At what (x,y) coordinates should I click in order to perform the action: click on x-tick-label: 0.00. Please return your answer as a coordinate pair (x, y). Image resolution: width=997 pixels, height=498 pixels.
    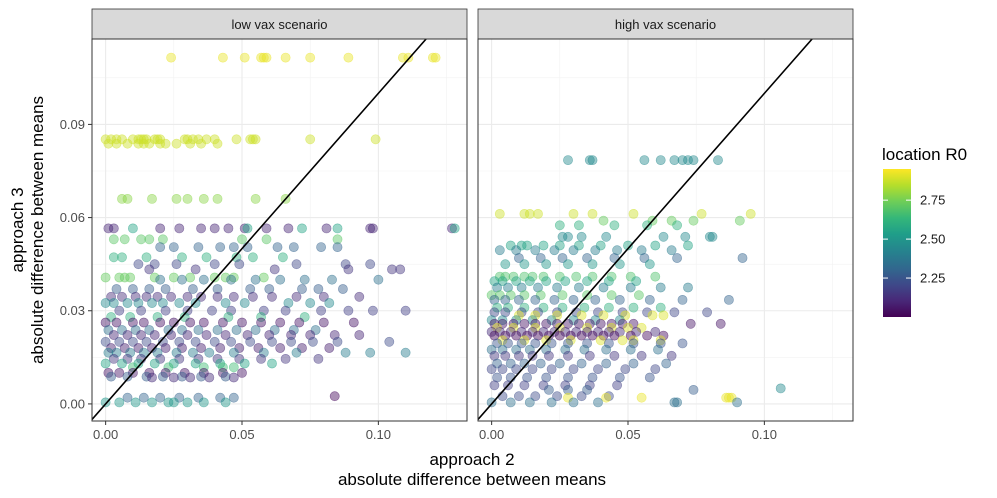
    Looking at the image, I should click on (105, 434).